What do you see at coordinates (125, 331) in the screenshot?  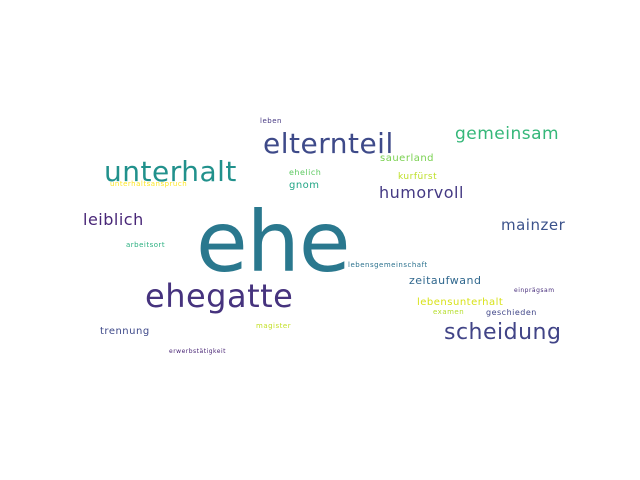 I see `word-trennung: trennung` at bounding box center [125, 331].